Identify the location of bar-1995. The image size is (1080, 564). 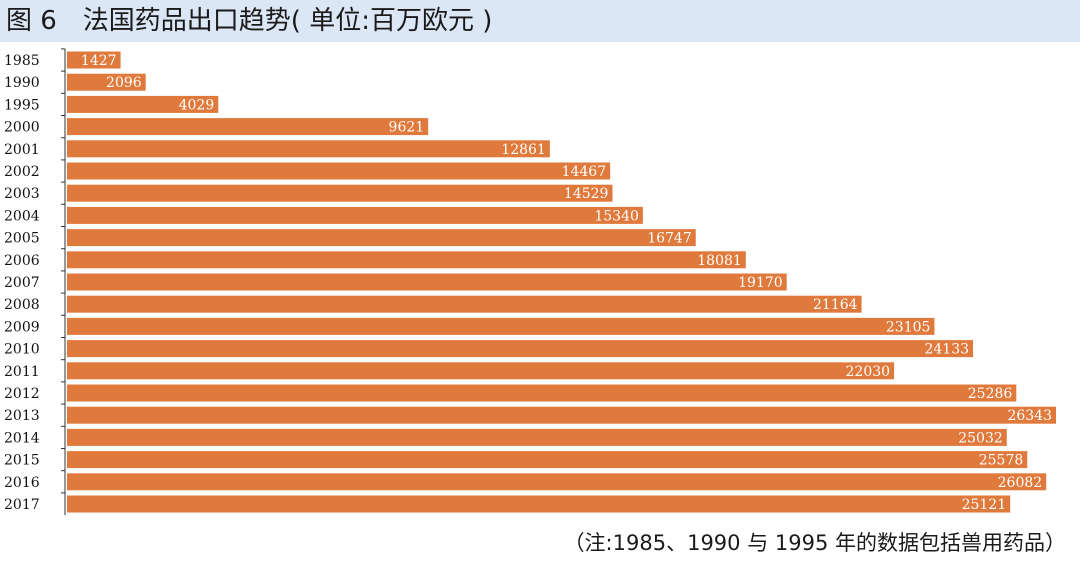
(143, 104).